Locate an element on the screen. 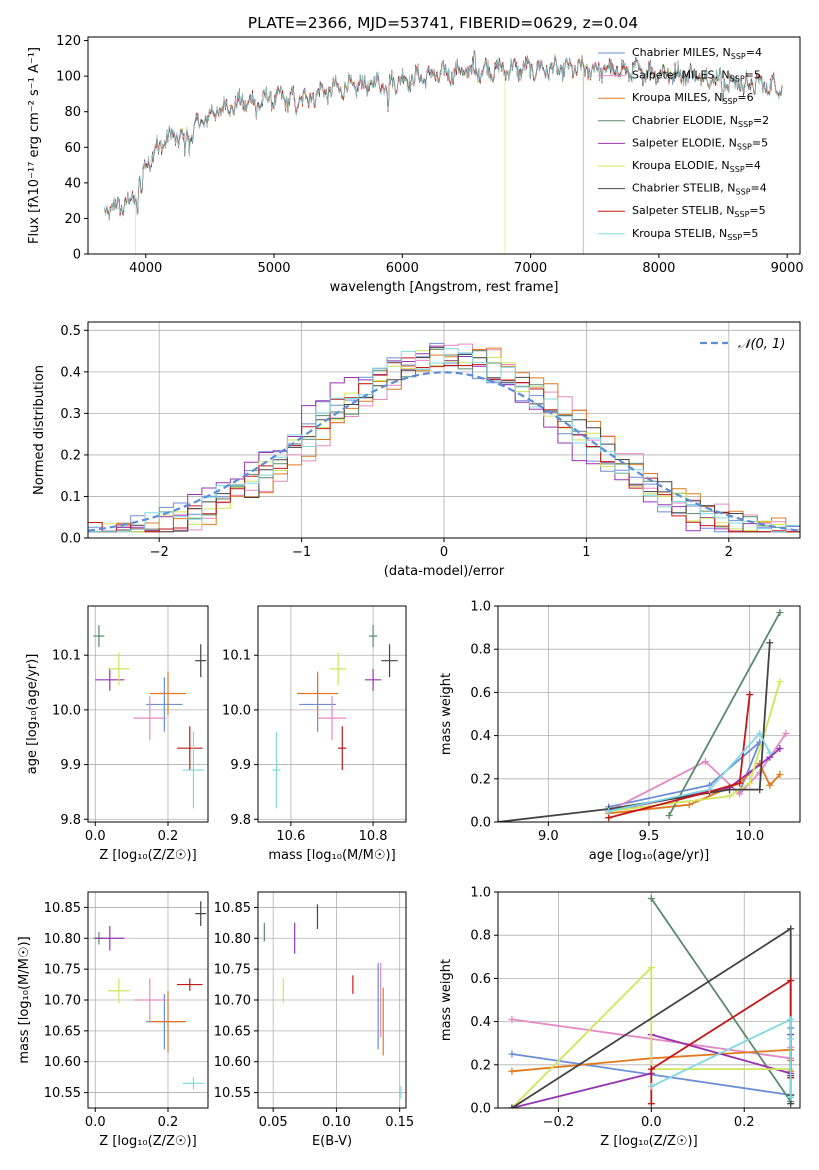  line-series-kroupa-stelib is located at coordinates (689, 772).